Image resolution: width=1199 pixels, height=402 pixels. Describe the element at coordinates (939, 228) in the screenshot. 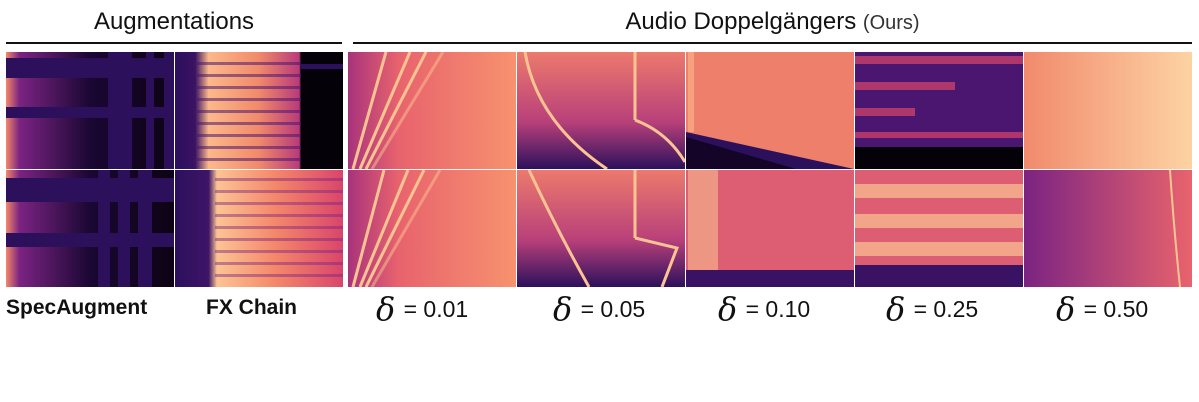

I see `spectrogram-delta-0.25-2` at that location.